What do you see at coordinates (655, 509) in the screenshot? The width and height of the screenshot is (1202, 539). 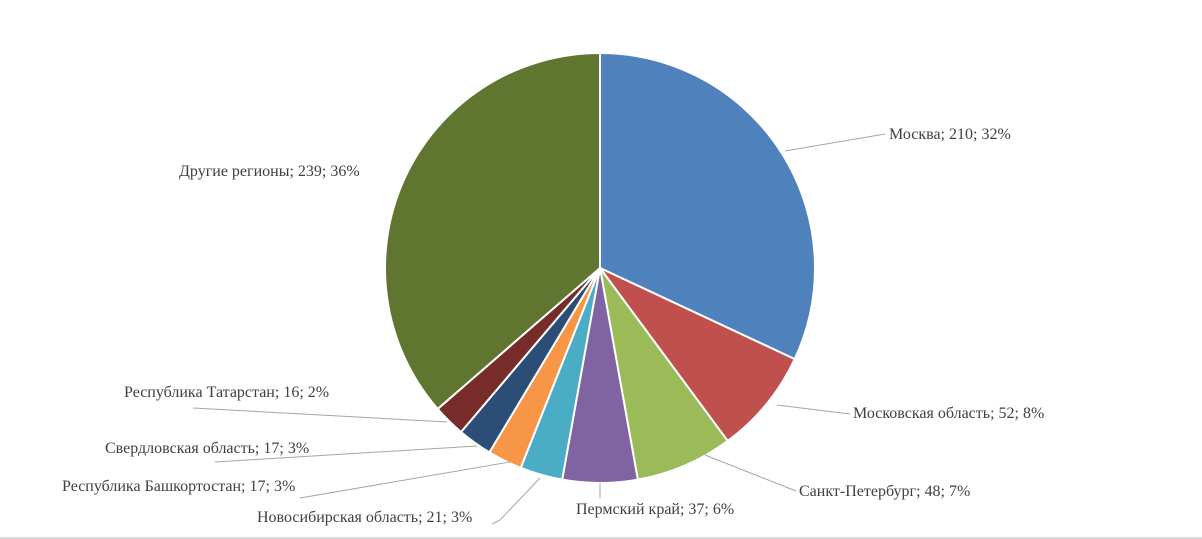 I see `data-label-permskiy-kray: Пермский край; 37; 6%` at bounding box center [655, 509].